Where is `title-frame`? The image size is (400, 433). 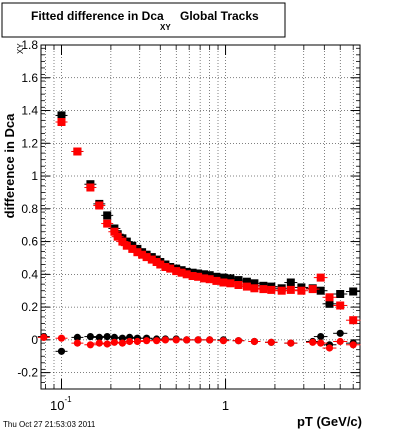 title-frame is located at coordinates (143, 20).